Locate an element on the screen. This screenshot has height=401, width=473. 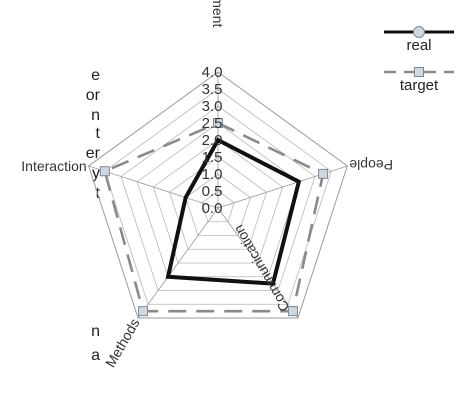
axis-label: People is located at coordinates (371, 165).